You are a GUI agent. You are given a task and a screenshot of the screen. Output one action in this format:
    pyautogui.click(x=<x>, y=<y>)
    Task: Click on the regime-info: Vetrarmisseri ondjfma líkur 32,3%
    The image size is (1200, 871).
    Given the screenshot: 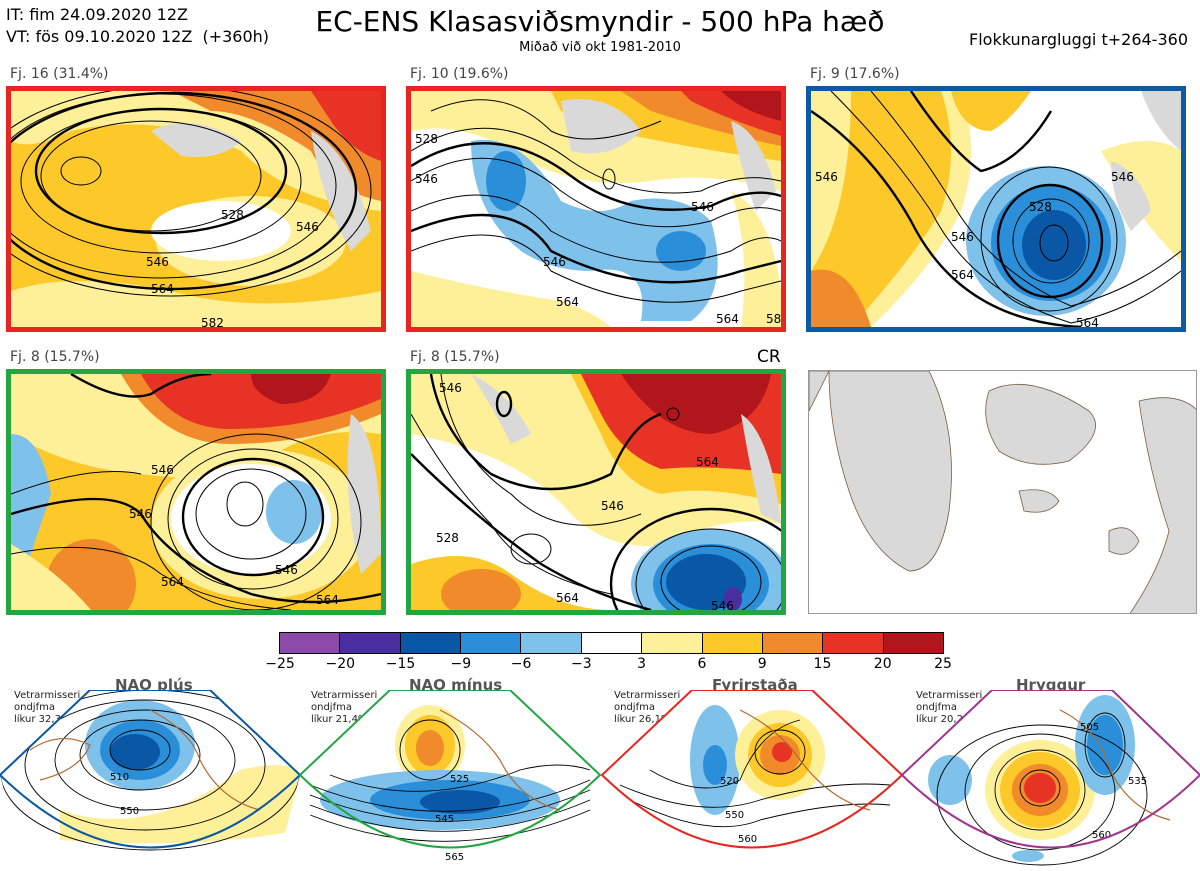 What is the action you would take?
    pyautogui.click(x=47, y=707)
    